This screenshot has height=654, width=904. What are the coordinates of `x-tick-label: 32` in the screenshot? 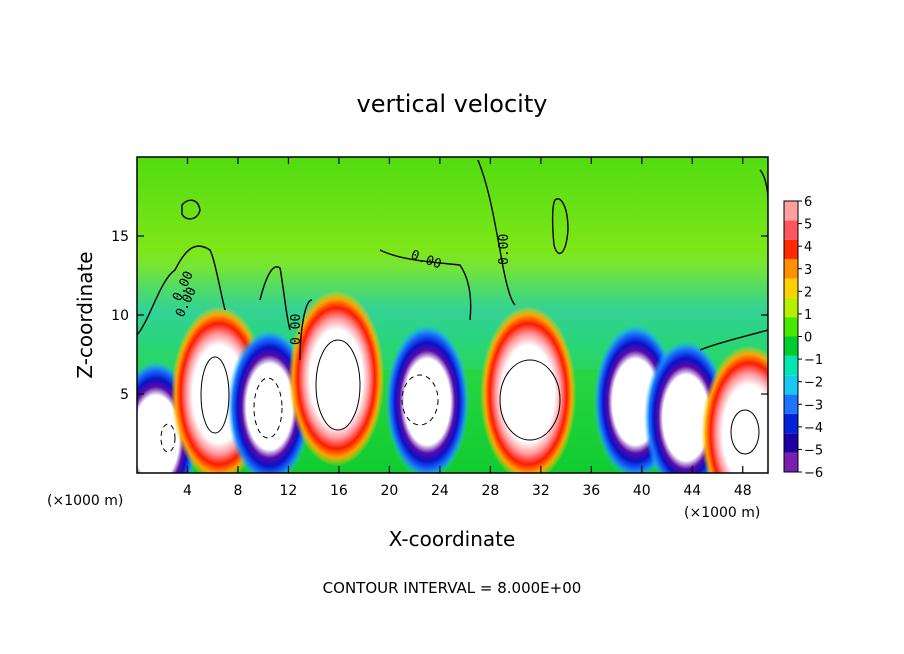 It's located at (541, 491).